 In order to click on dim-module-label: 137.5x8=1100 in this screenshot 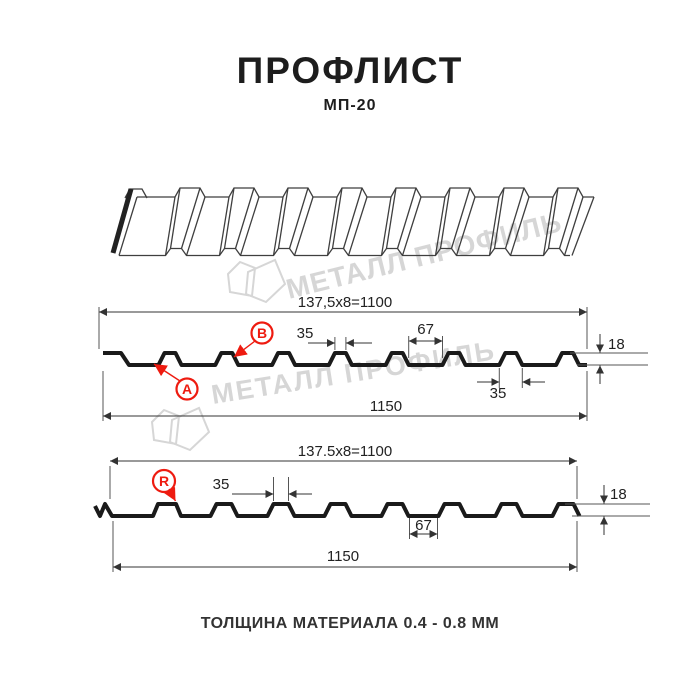, I will do `click(345, 451)`.